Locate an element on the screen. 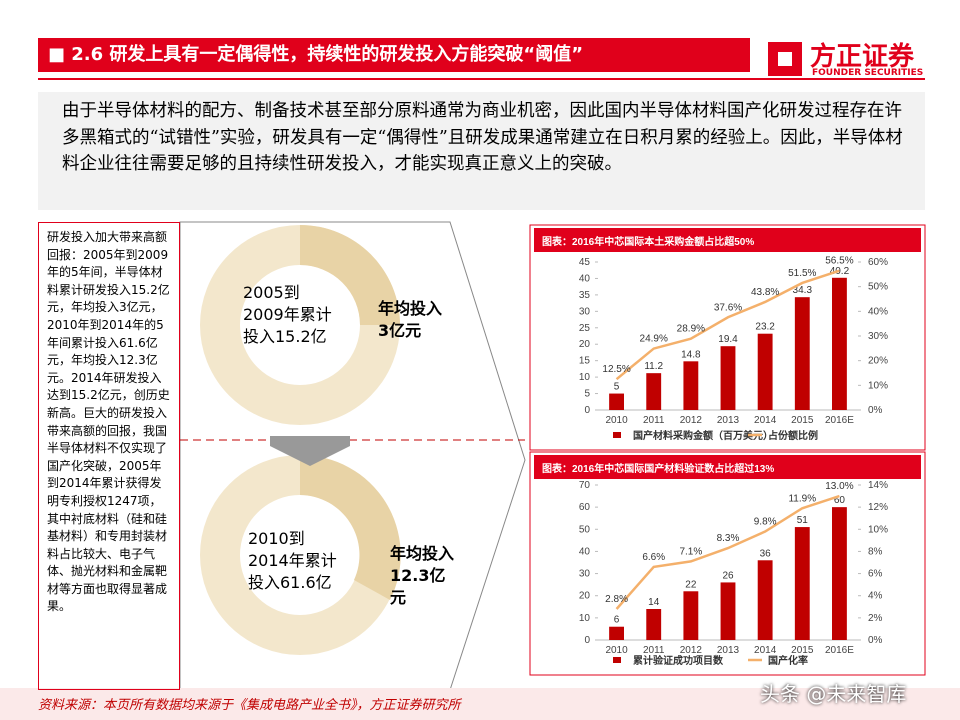 The height and width of the screenshot is (720, 960). legend-label: 占份额比例 is located at coordinates (793, 435).